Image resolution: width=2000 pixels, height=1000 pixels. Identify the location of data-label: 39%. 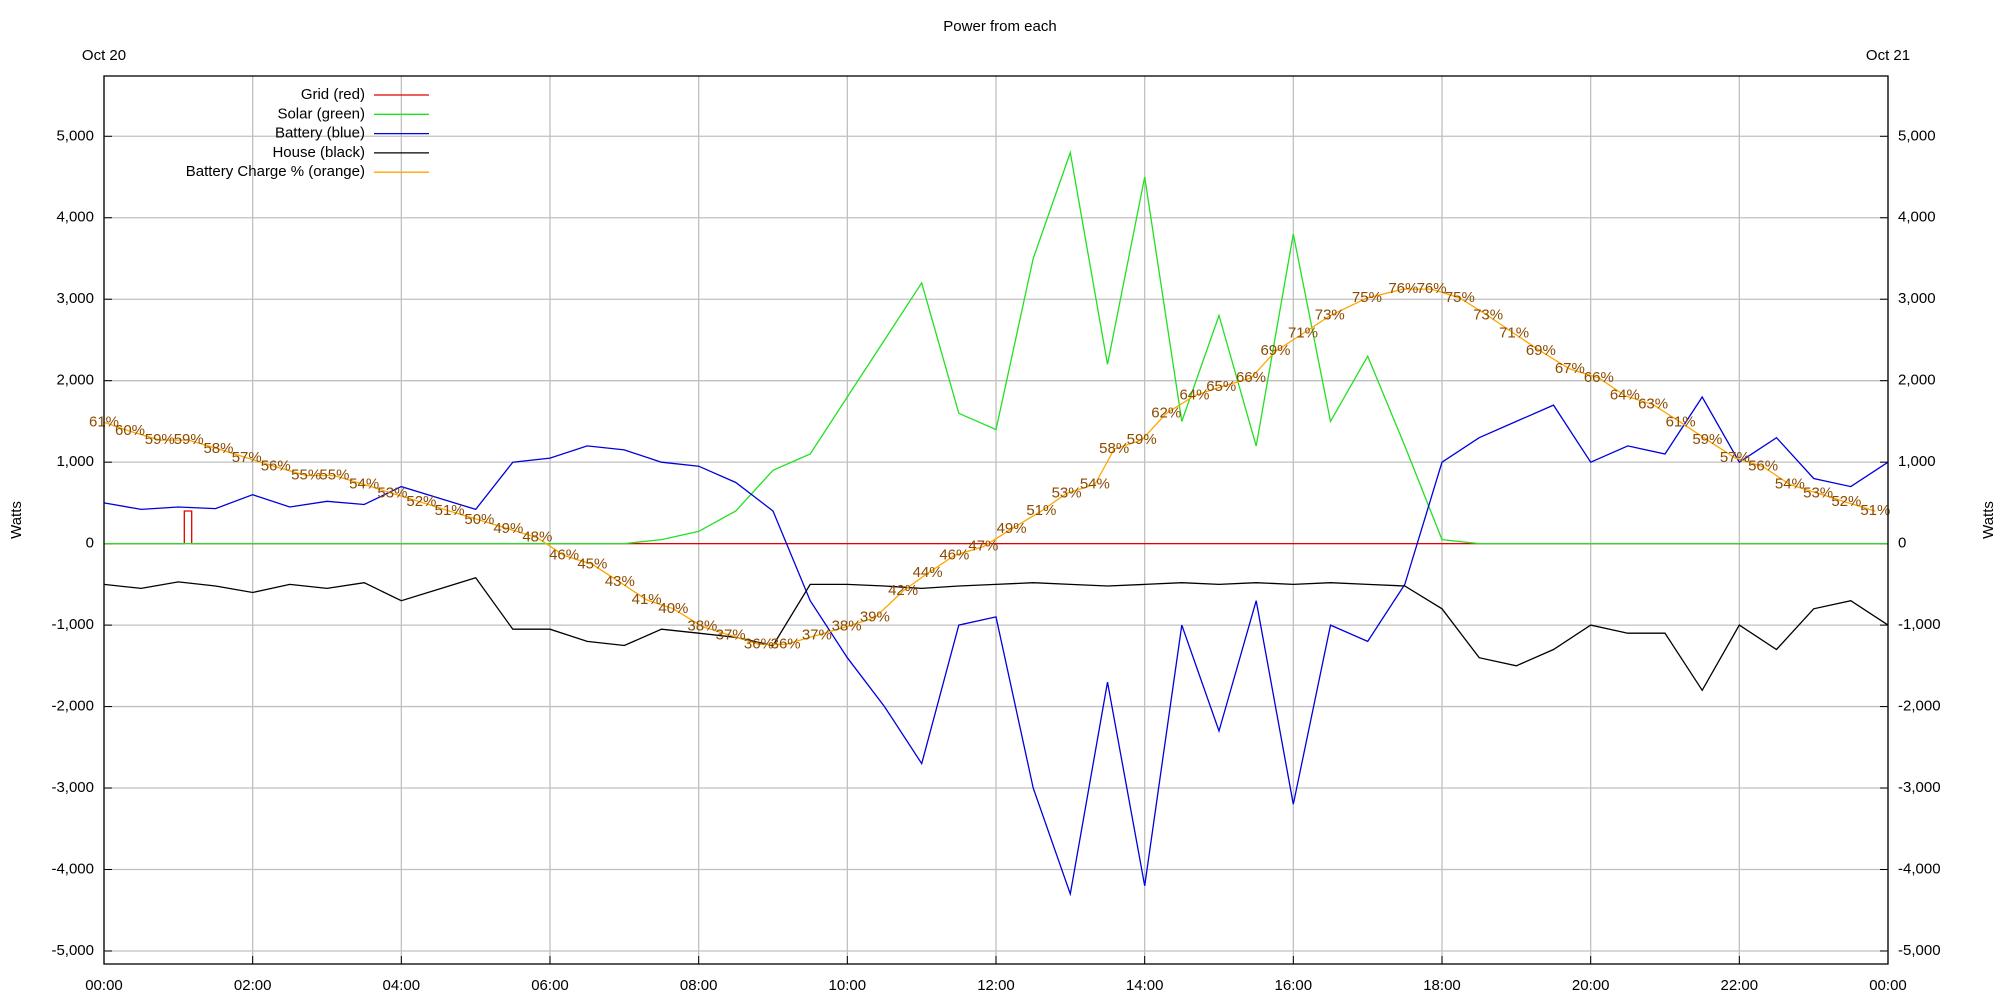
(875, 617).